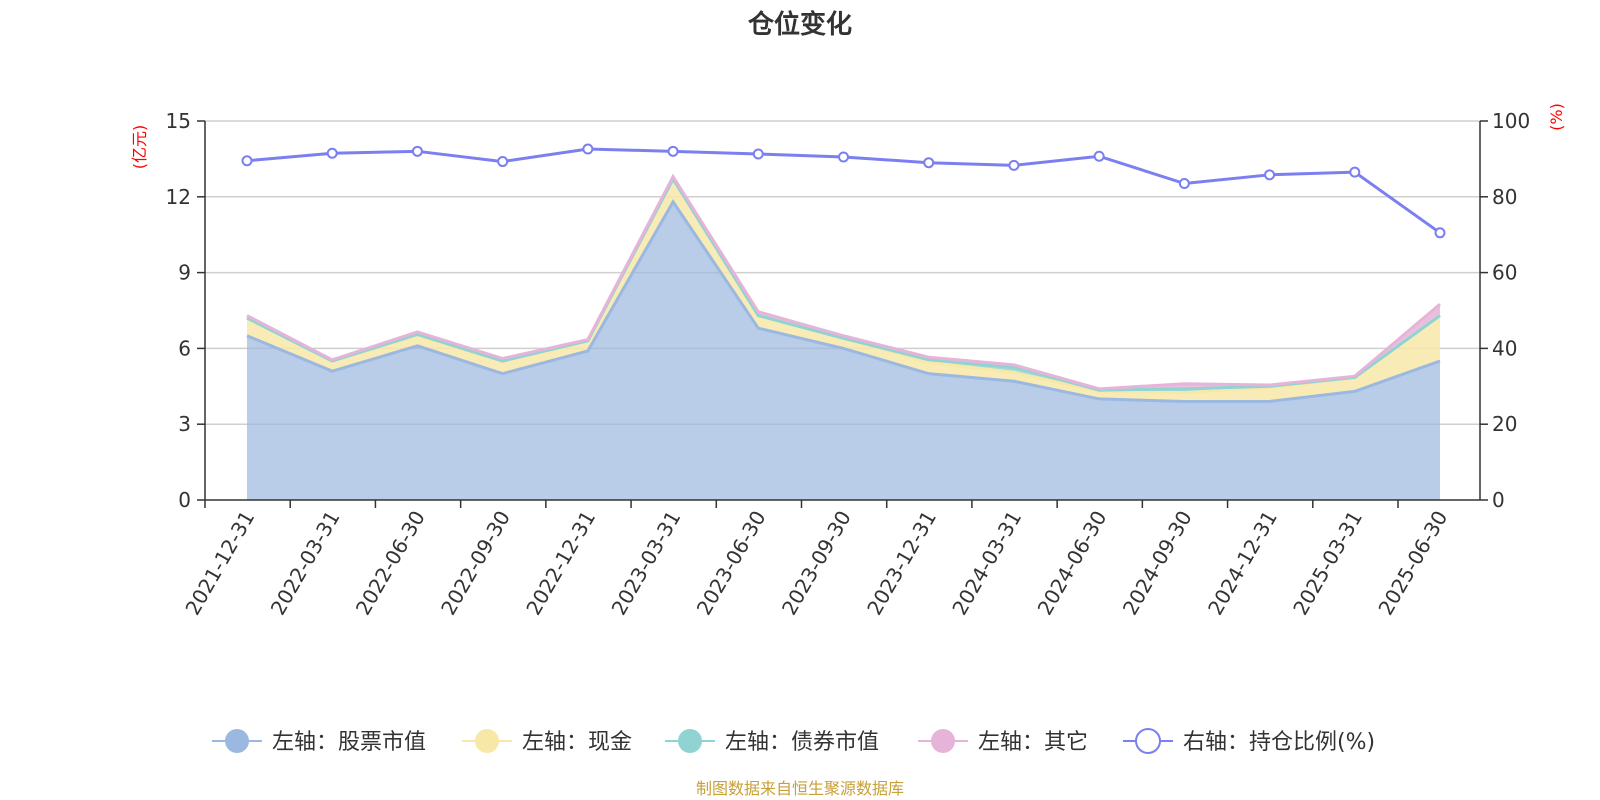 This screenshot has width=1600, height=800. I want to click on x-category-label: 2022-06-30, so click(390, 563).